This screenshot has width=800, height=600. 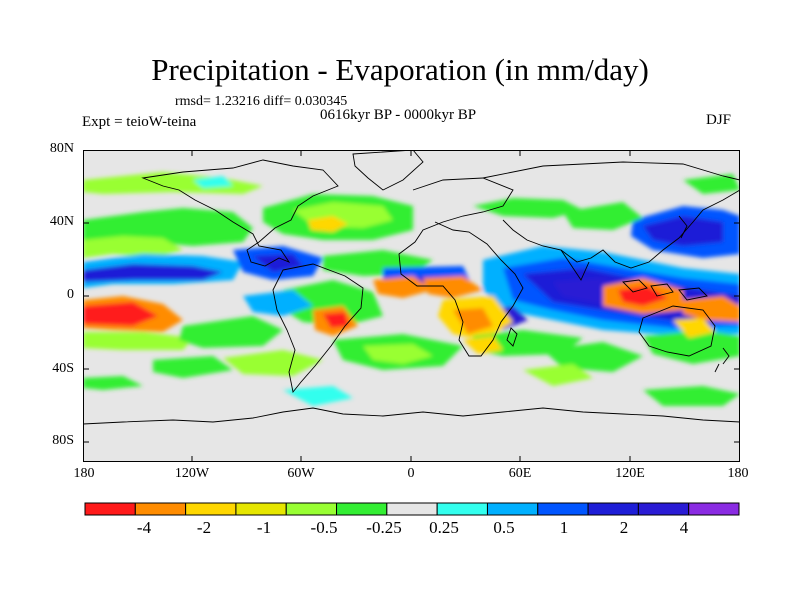 I want to click on lon-label-60w: 60W, so click(x=301, y=473).